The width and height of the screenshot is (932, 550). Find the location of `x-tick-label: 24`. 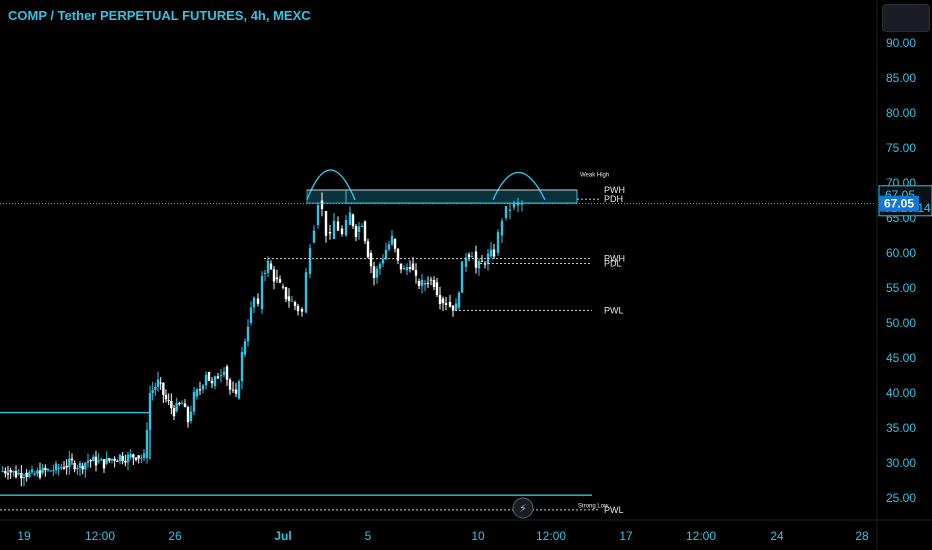

x-tick-label: 24 is located at coordinates (777, 536).